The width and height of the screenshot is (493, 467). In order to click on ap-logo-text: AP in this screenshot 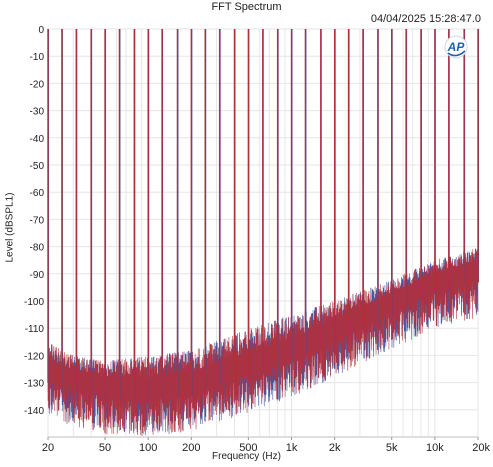, I will do `click(456, 47)`.